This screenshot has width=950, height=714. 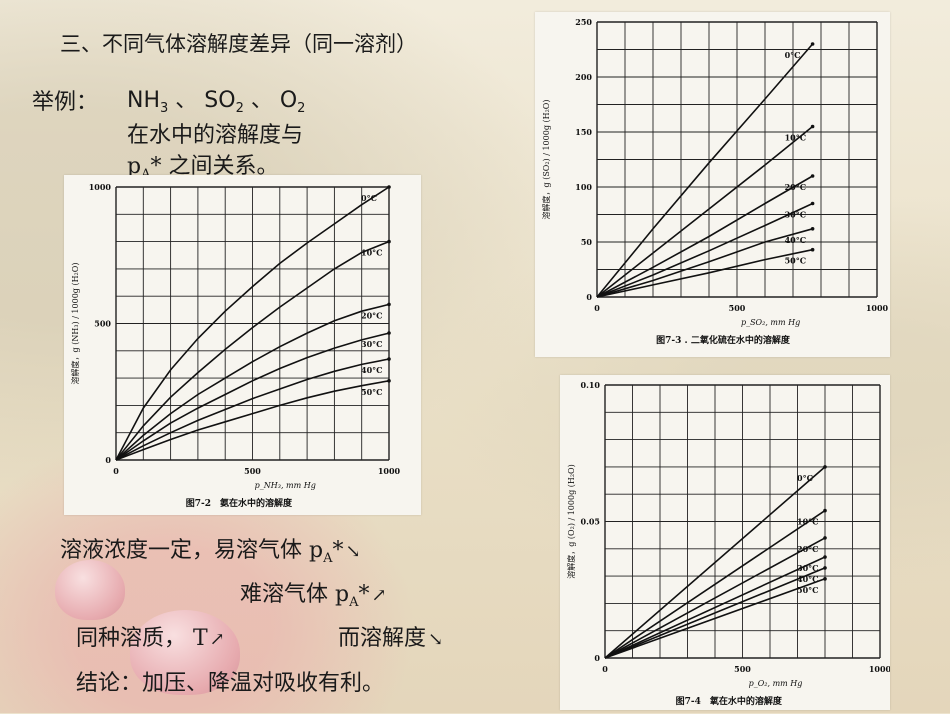 I want to click on gas-list: NH3 、 SO2 、 O2, so click(x=216, y=99).